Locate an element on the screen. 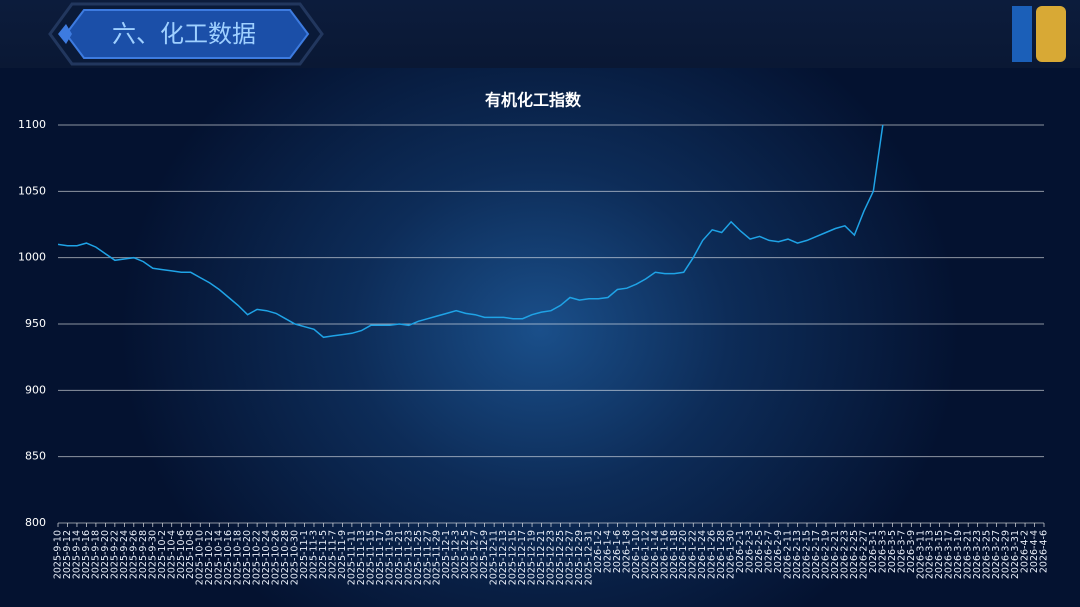 Image resolution: width=1080 pixels, height=607 pixels. x-tick-label: 2026-3-13 is located at coordinates (930, 554).